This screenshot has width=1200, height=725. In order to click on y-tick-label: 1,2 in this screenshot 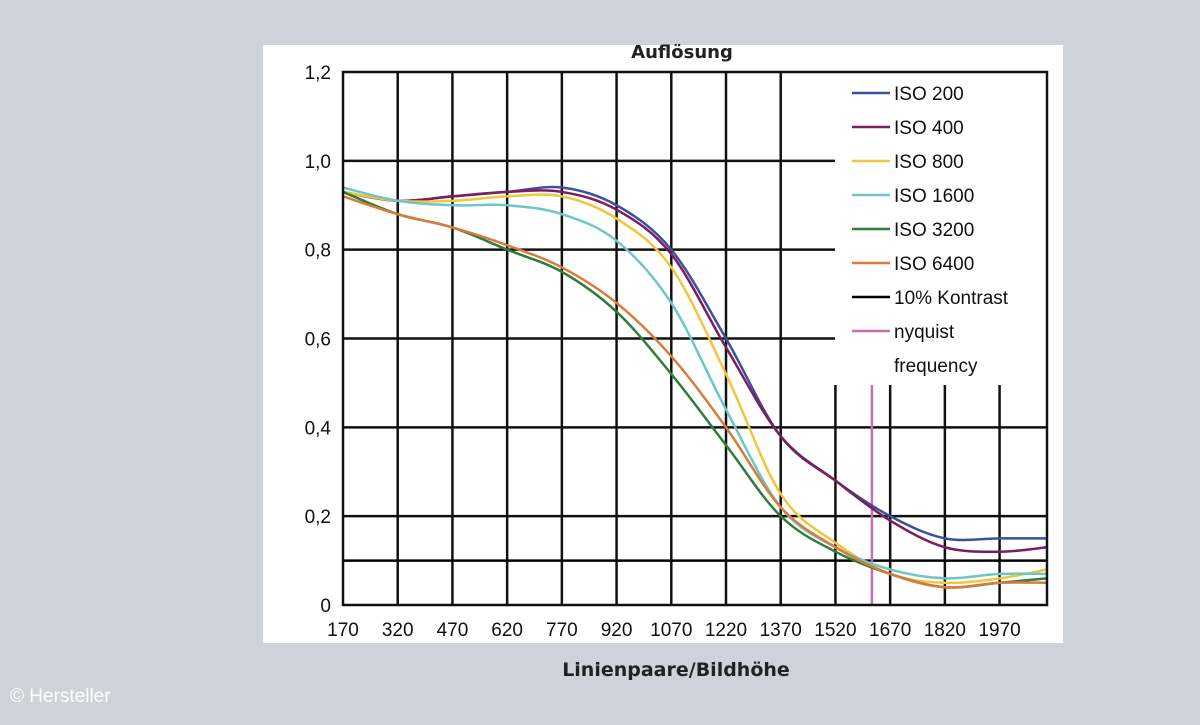, I will do `click(318, 73)`.